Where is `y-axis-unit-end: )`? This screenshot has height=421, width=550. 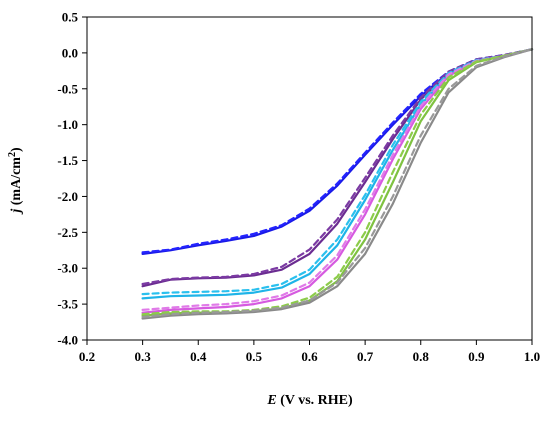 y-axis-unit-end: ) is located at coordinates (16, 149).